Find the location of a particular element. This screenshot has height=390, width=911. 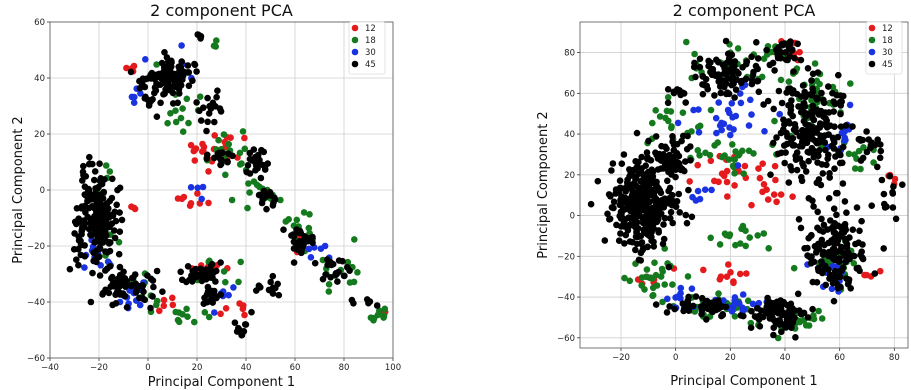

x-tick-label: 20 is located at coordinates (197, 368).